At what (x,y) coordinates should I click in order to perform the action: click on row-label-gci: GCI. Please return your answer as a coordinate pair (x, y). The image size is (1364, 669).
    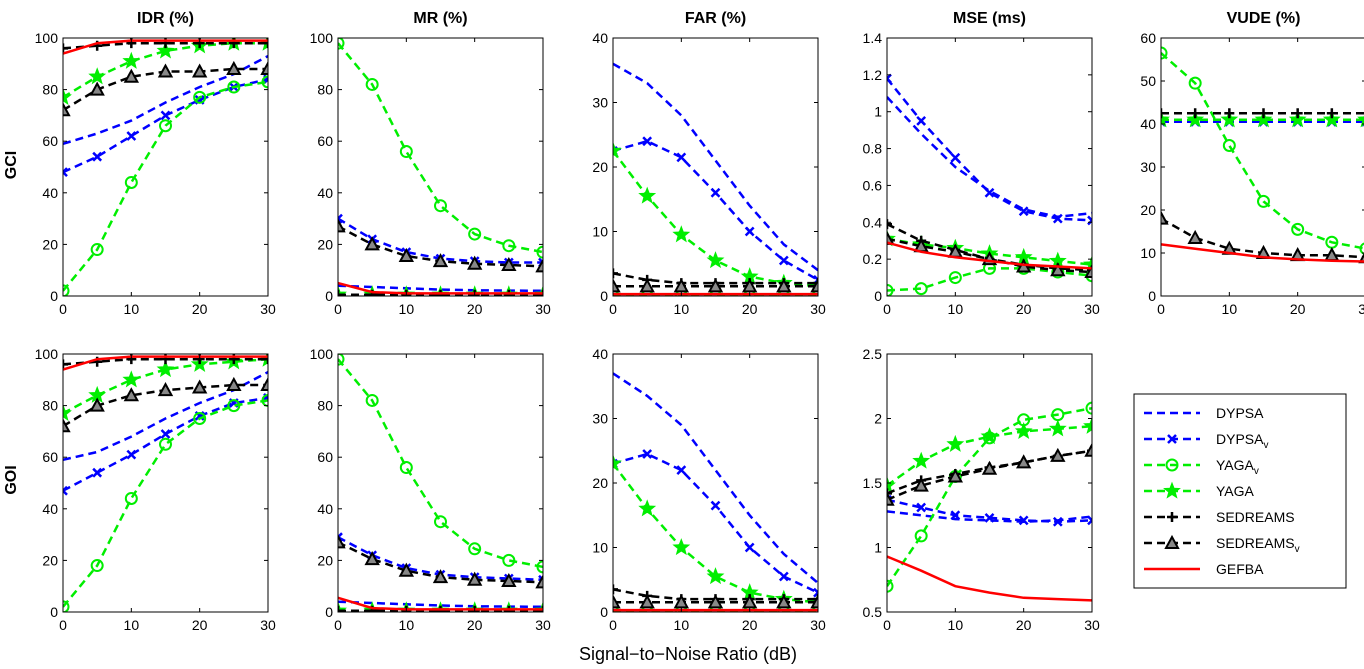
    Looking at the image, I should click on (11, 165).